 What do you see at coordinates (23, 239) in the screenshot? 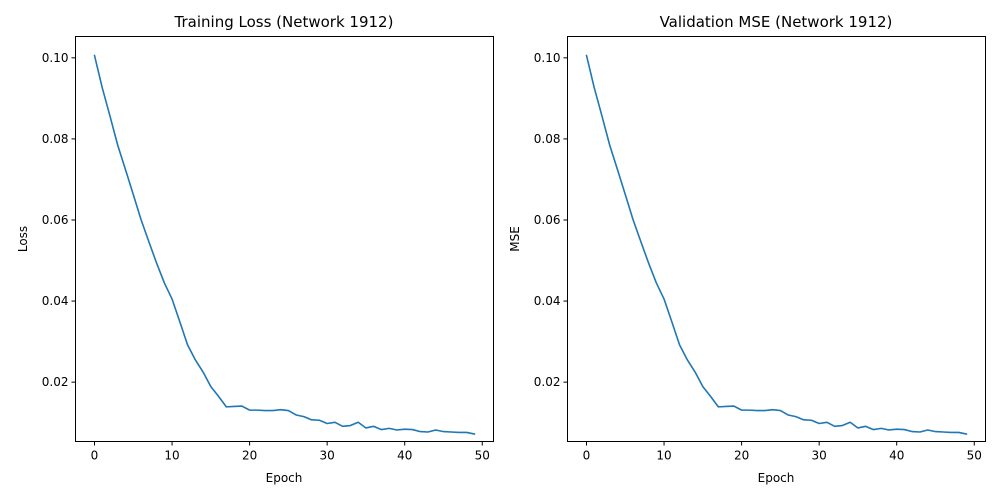
I see `y-axis-label: Loss` at bounding box center [23, 239].